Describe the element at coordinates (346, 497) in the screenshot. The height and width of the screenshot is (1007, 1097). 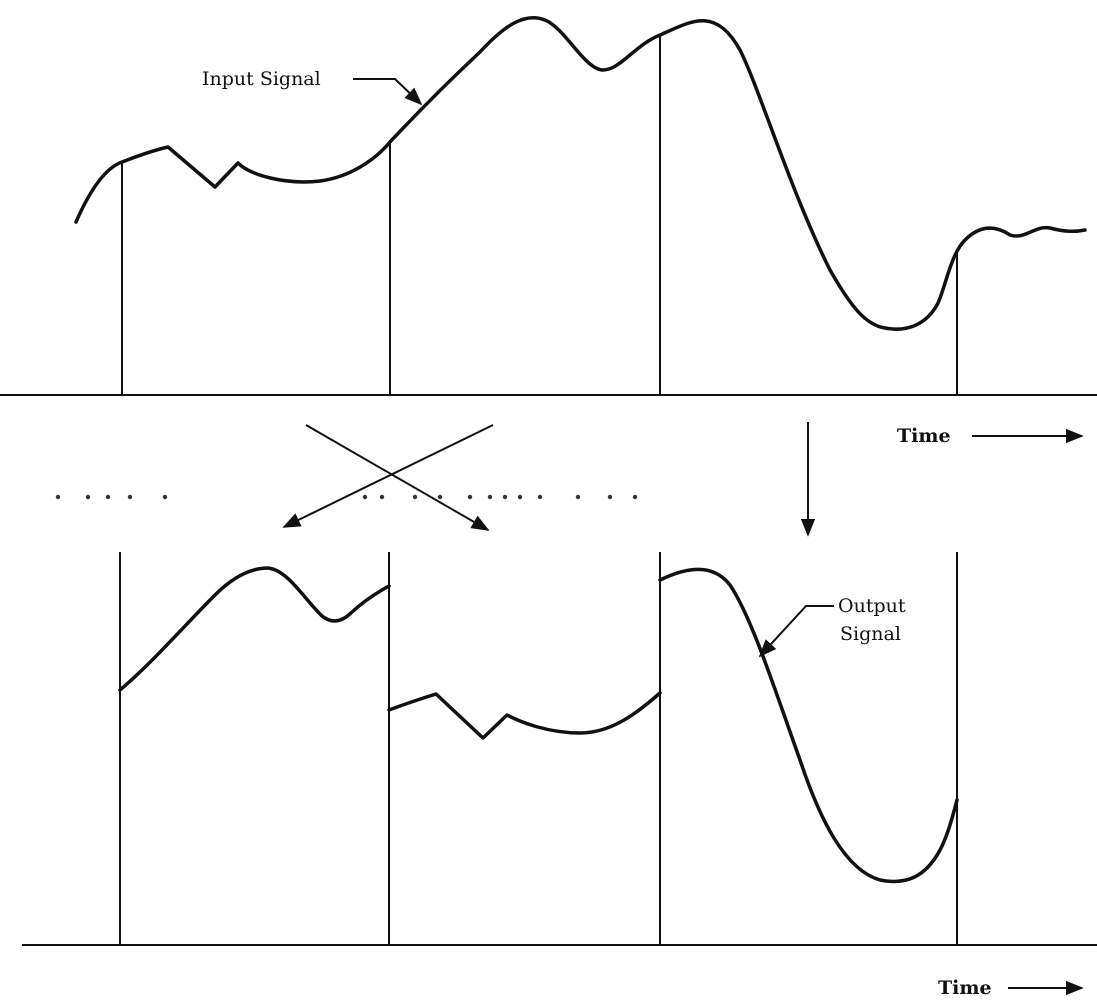
I see `dotted-separator` at that location.